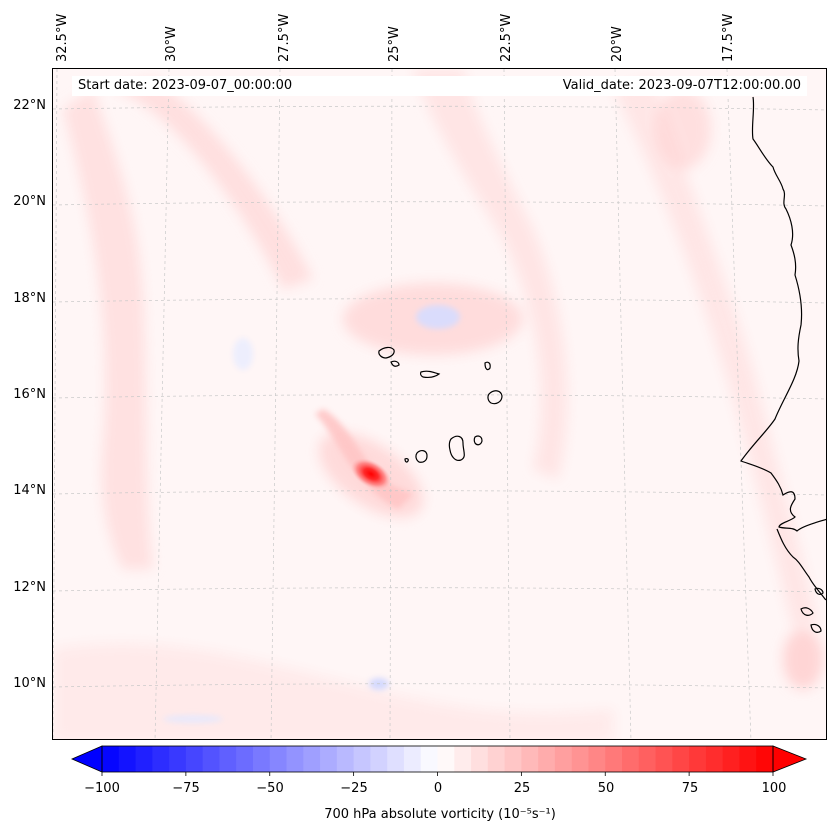 Image resolution: width=837 pixels, height=839 pixels. Describe the element at coordinates (728, 37) in the screenshot. I see `lon-label-17-5w: 17.5°W` at that location.